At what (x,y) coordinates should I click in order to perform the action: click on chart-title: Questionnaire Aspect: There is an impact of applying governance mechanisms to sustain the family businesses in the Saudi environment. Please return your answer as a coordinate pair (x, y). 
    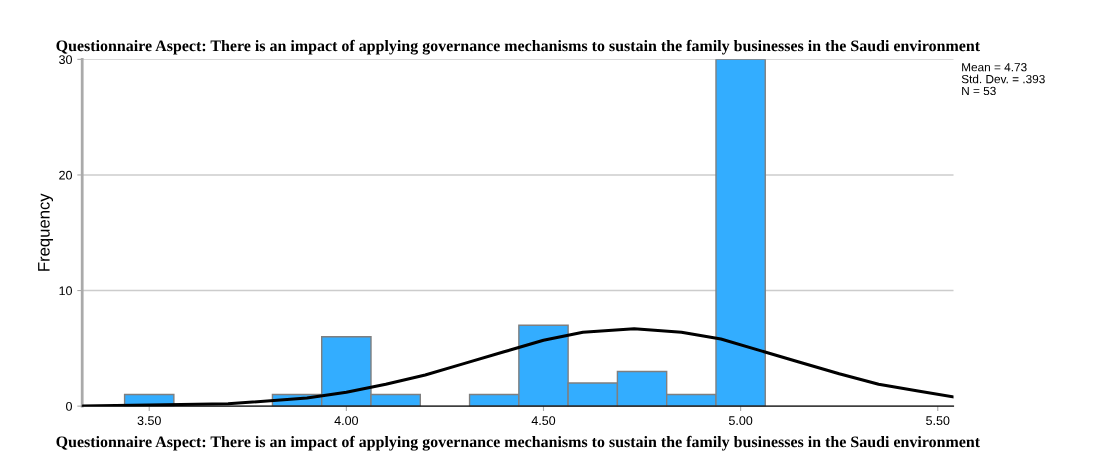
    Looking at the image, I should click on (518, 47).